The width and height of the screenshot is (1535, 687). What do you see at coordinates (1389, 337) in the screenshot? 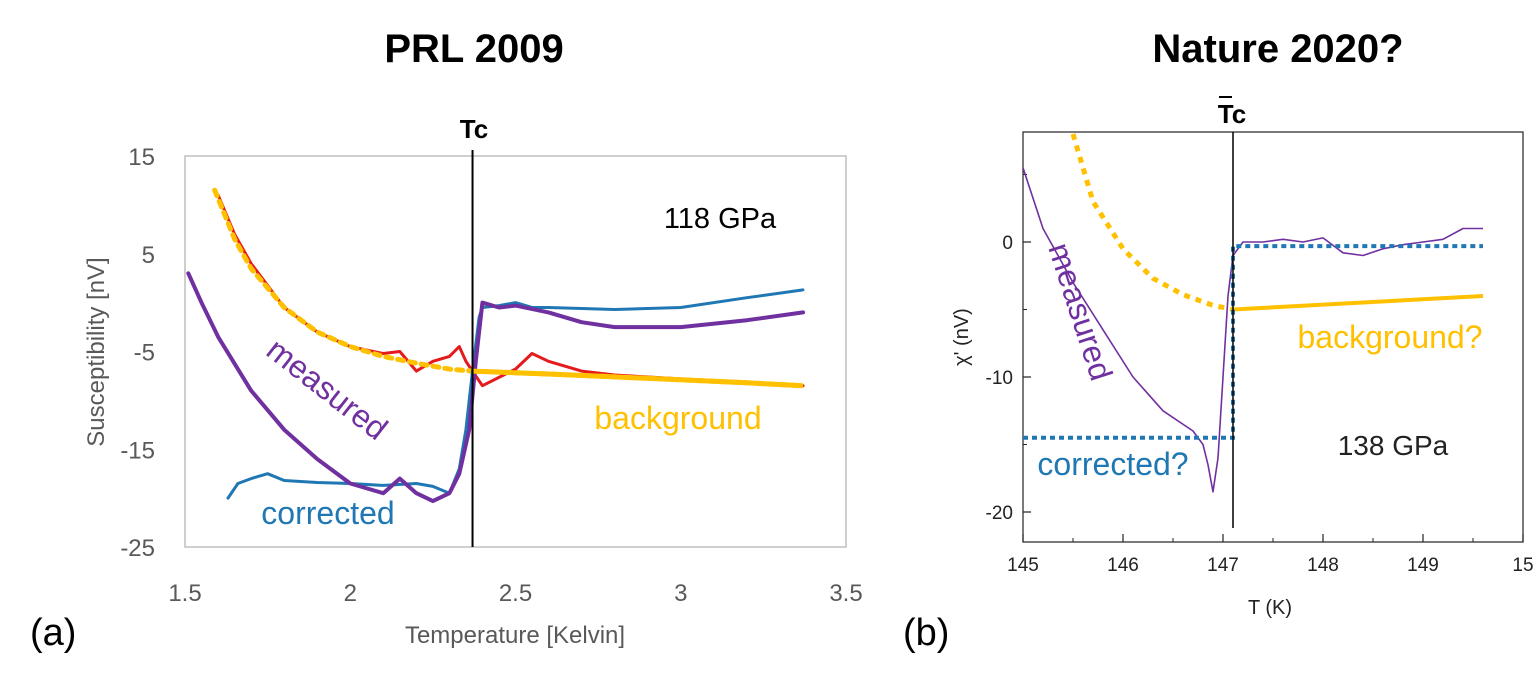
I see `chart-b-annotation-background: background?` at bounding box center [1389, 337].